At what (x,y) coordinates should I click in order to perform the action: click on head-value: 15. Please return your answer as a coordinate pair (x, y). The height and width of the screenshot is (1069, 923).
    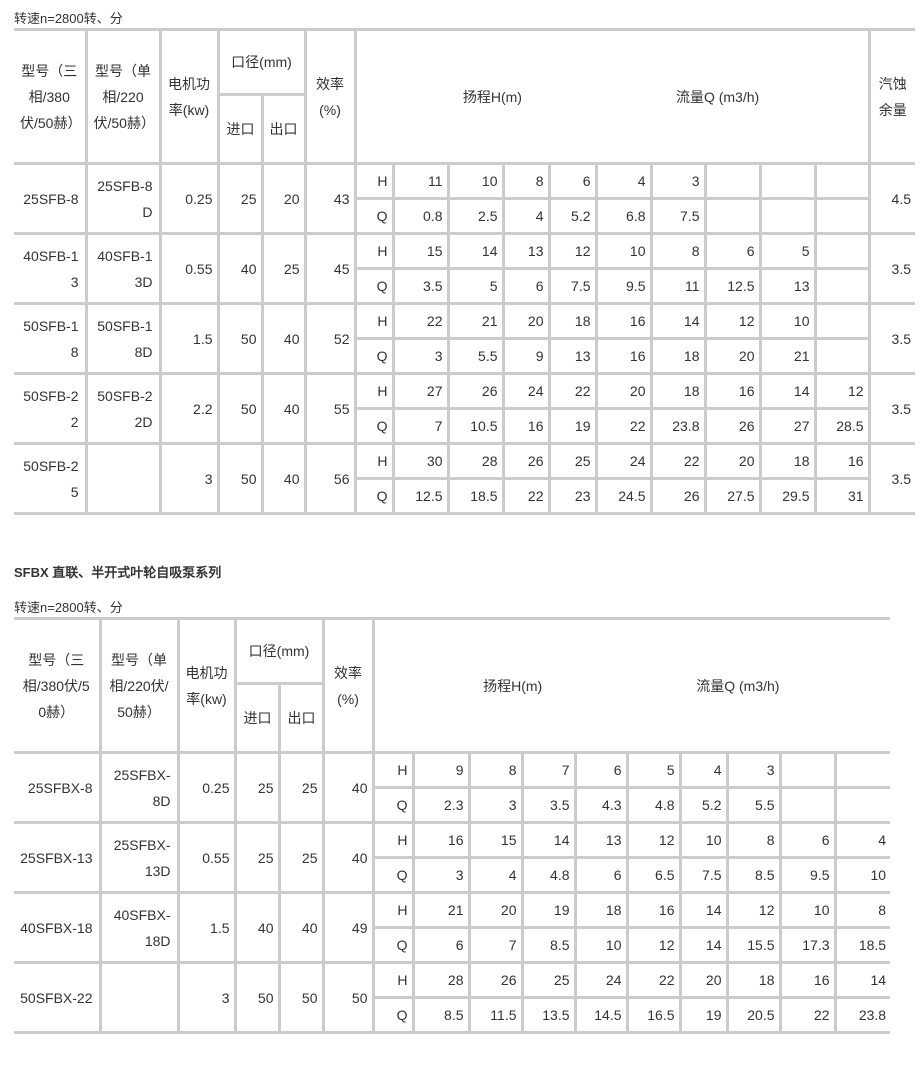
    Looking at the image, I should click on (495, 840).